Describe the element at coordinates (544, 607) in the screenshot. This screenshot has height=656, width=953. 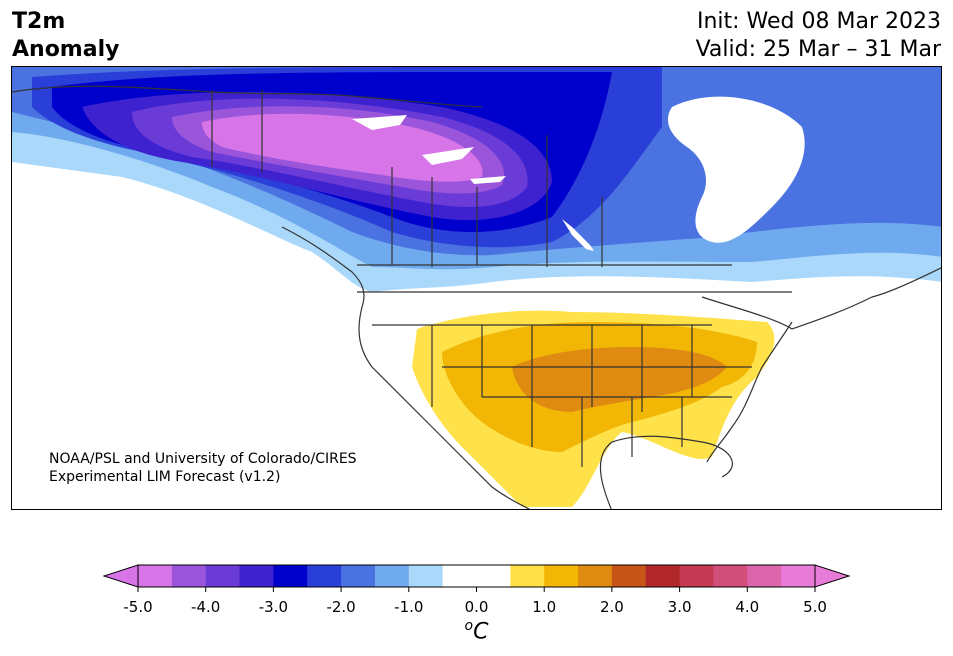
I see `colorbar-tick-label: 1.0` at that location.